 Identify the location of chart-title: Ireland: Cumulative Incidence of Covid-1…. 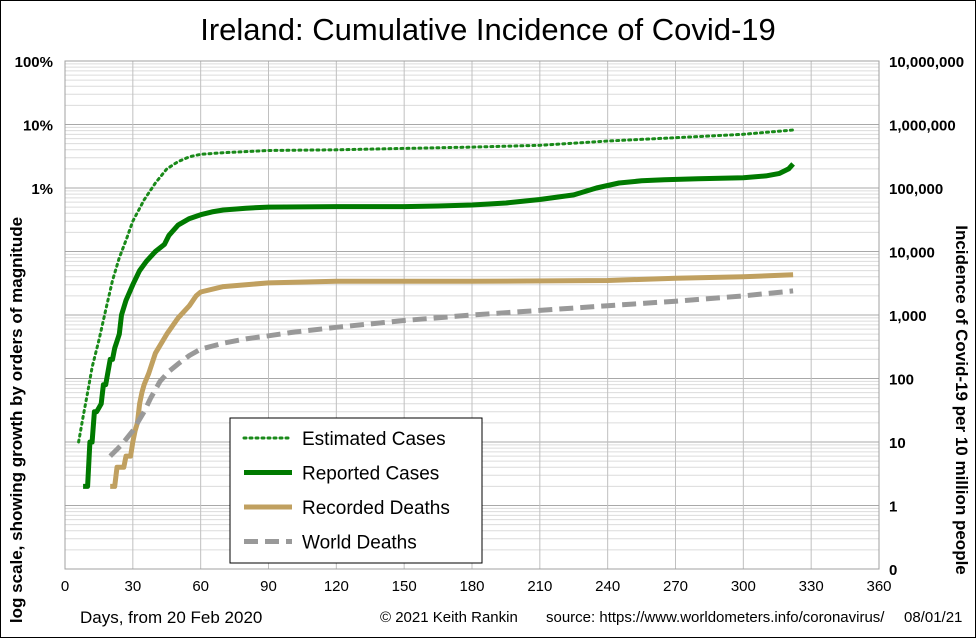
(488, 29).